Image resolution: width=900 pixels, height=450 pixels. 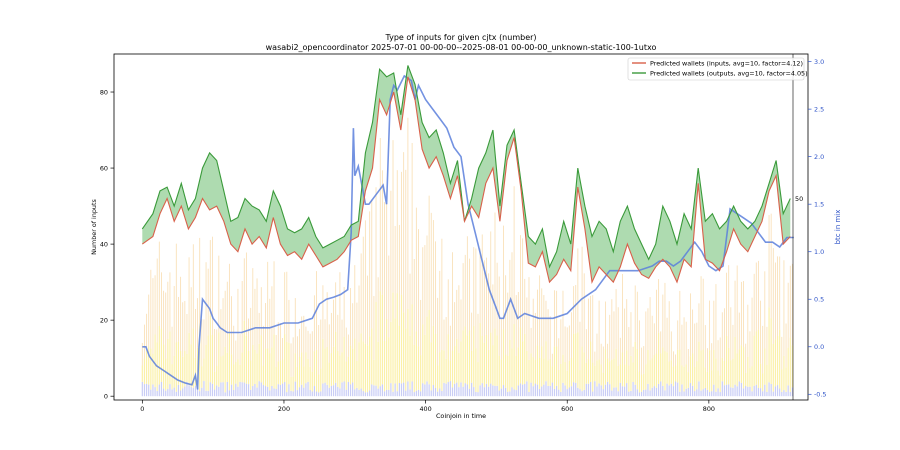 What do you see at coordinates (460, 37) in the screenshot?
I see `chart-title: Type of inputs for given cjtx (number)` at bounding box center [460, 37].